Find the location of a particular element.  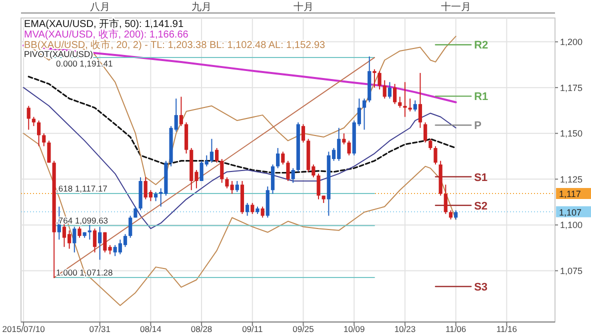

y-tick-label: 1,150 is located at coordinates (571, 133).